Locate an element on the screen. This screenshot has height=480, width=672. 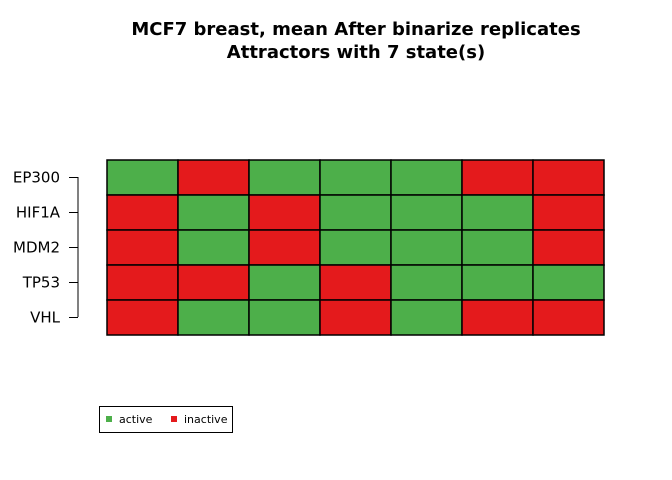
legend-box is located at coordinates (166, 419).